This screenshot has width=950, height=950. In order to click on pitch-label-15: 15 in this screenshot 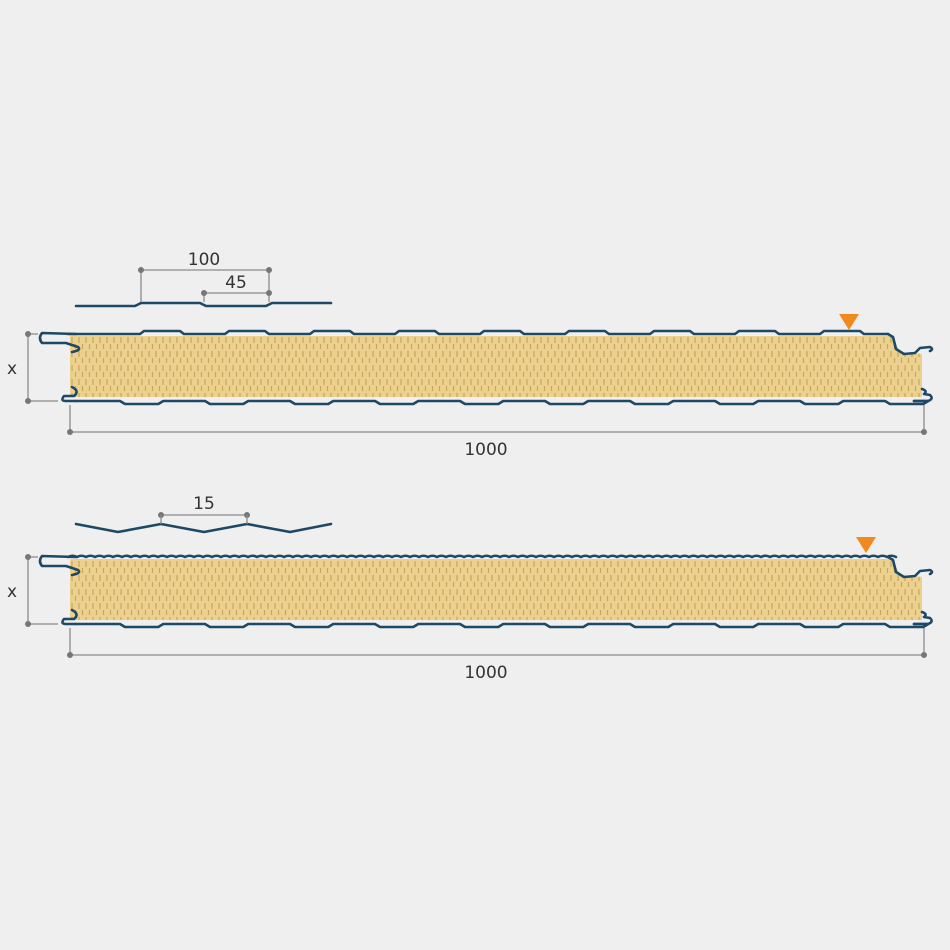, I will do `click(204, 504)`.